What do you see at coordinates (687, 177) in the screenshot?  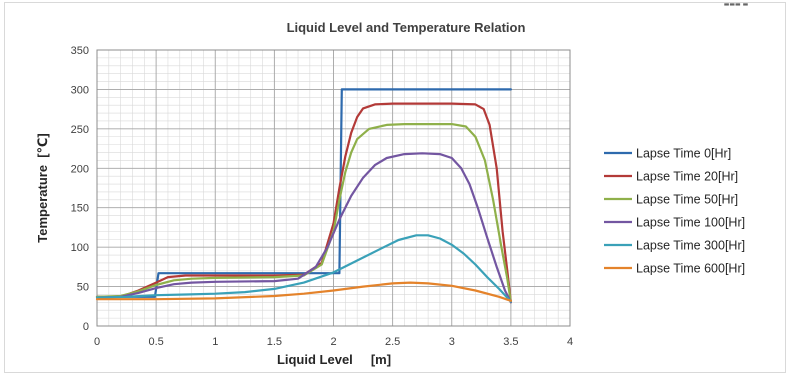 I see `legend-label-1: Lapse Time 20[Hr]` at bounding box center [687, 177].